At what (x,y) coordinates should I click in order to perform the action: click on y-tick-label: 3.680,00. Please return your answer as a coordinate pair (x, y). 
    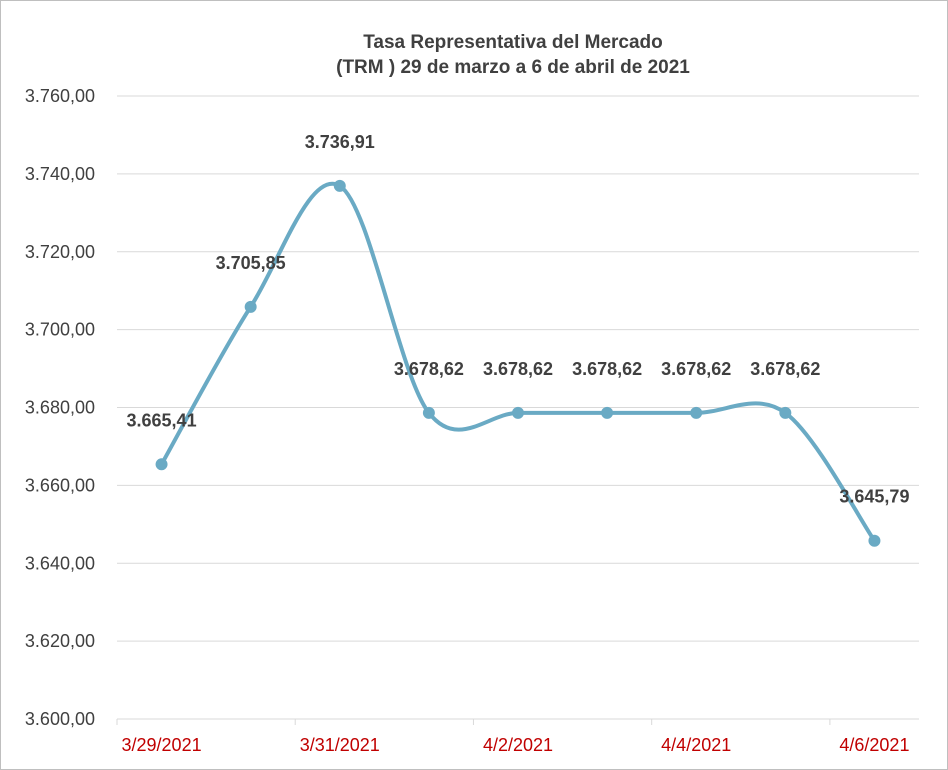
    Looking at the image, I should click on (60, 408).